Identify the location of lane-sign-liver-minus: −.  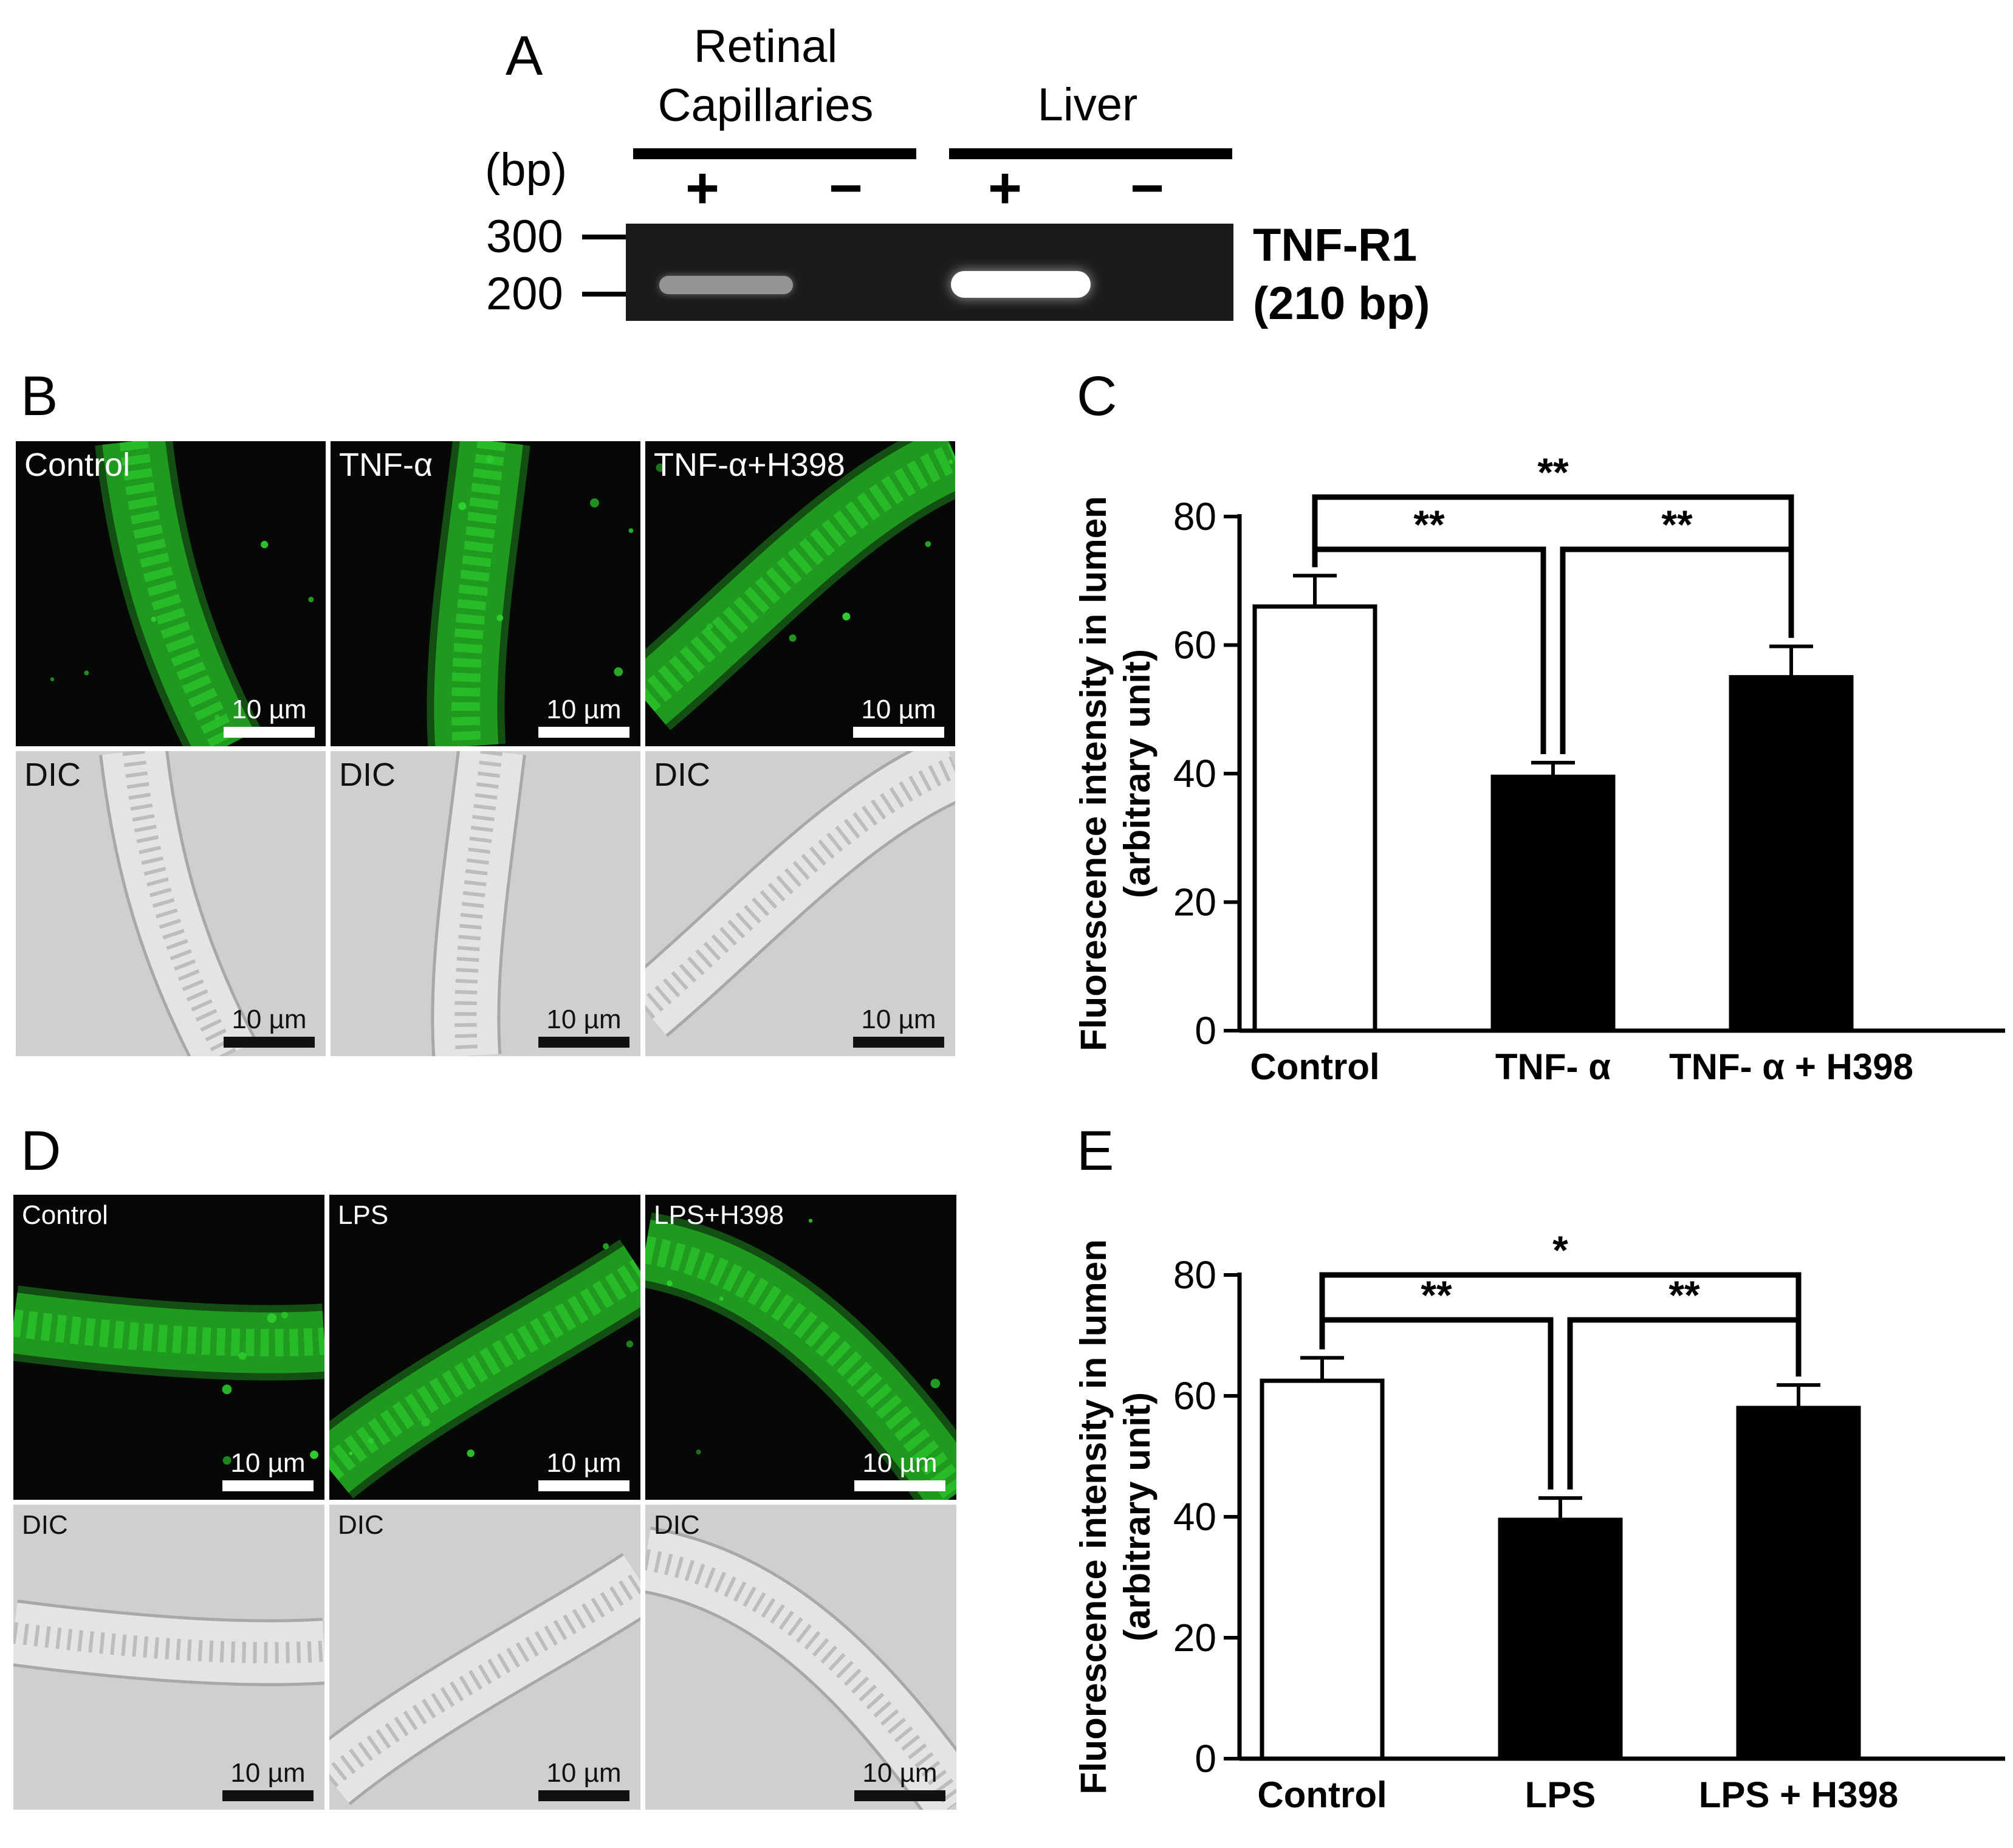
(1147, 188).